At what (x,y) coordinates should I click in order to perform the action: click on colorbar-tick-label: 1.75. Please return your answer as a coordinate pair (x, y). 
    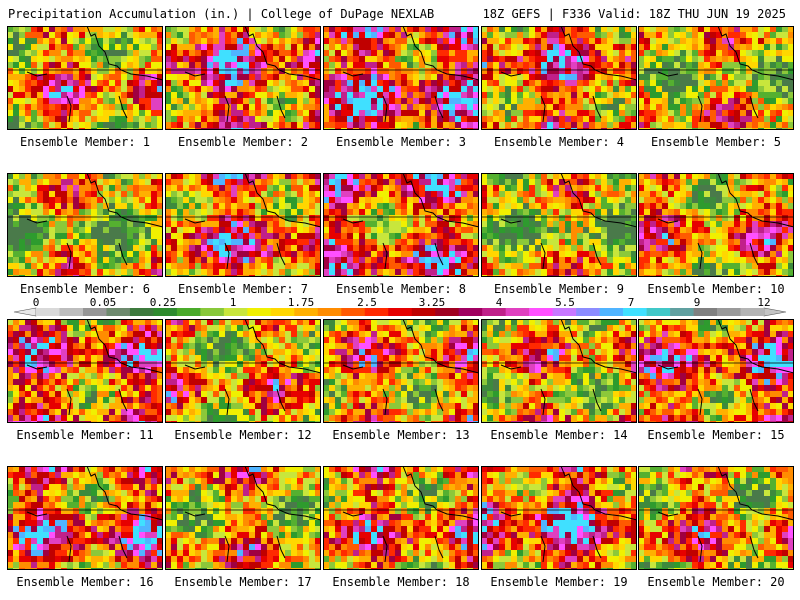
    Looking at the image, I should click on (301, 302).